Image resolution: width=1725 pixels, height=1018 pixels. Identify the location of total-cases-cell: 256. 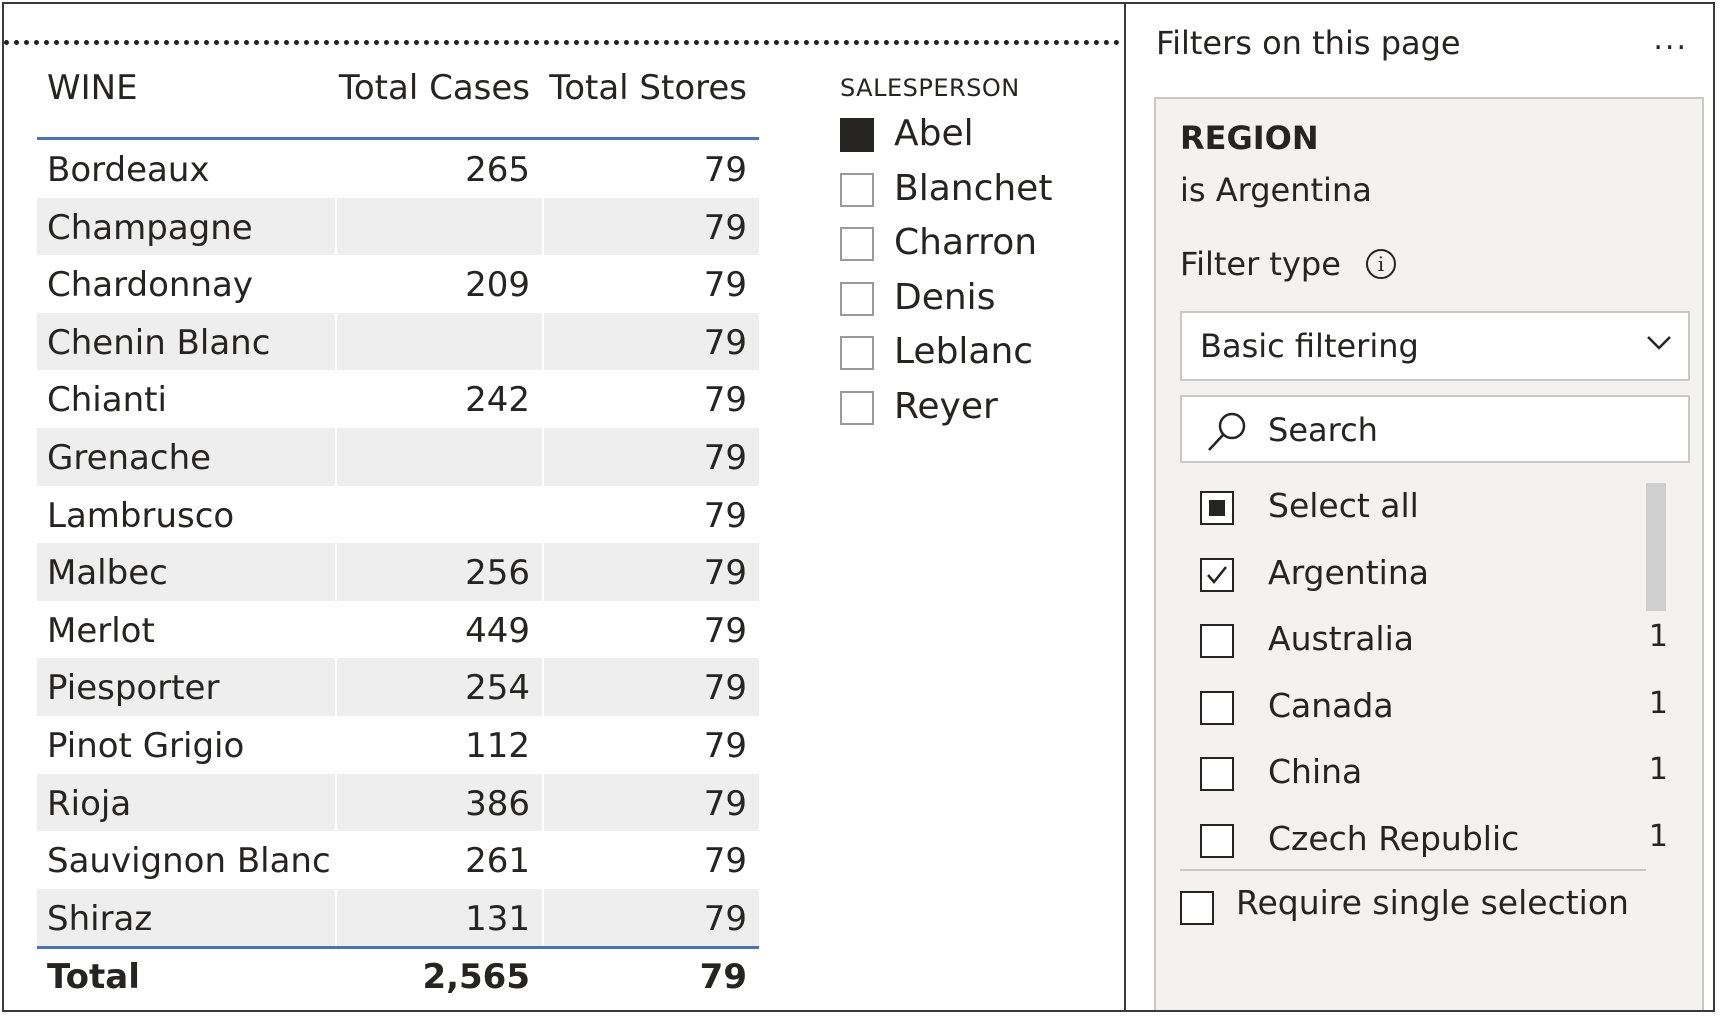
(497, 573).